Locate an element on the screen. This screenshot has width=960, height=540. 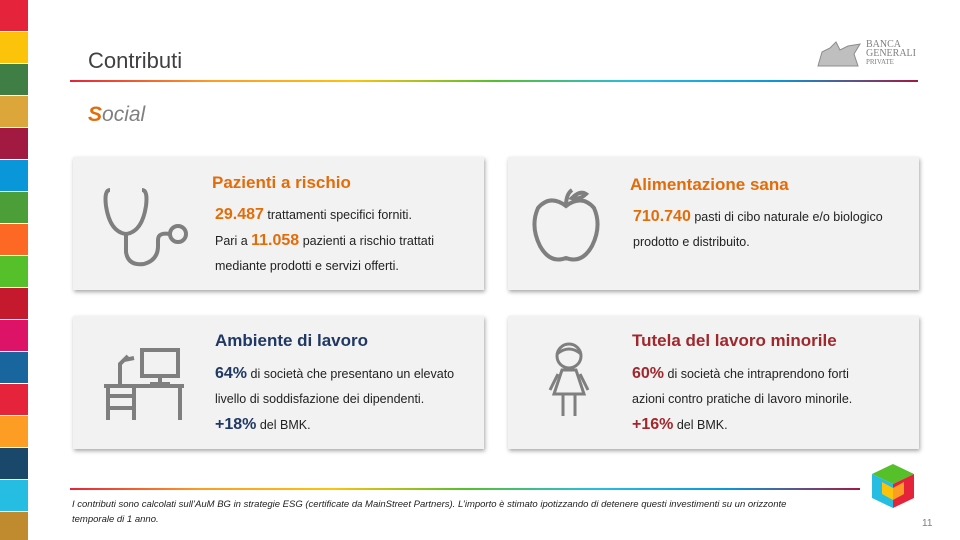
desk-icon is located at coordinates (144, 384).